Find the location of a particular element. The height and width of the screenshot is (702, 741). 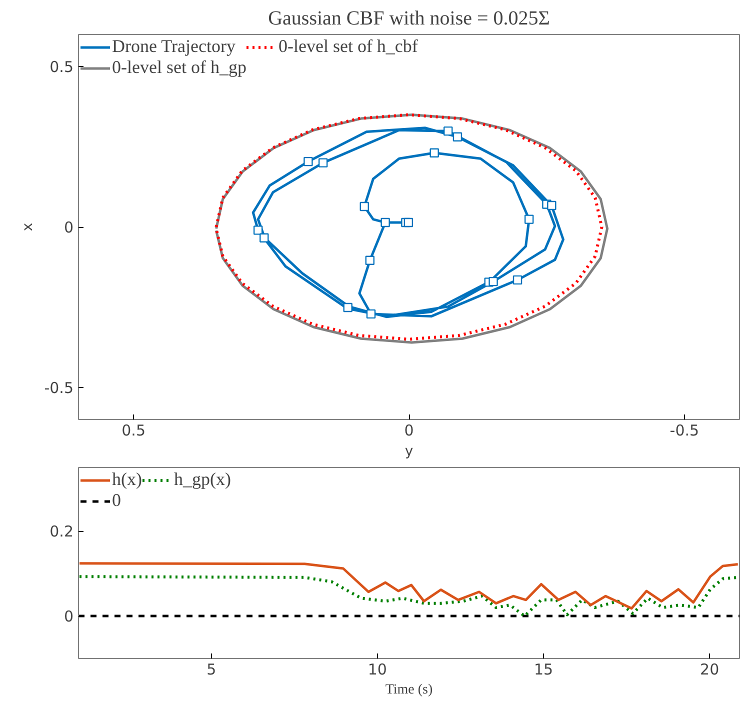

y-axis-title: x is located at coordinates (28, 227).